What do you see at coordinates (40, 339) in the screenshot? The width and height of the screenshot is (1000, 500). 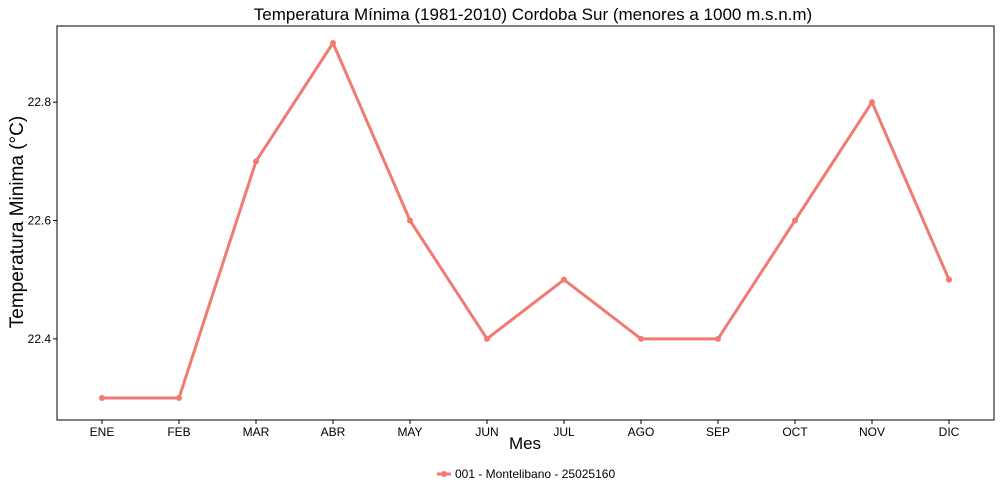 I see `y-tick-label: 22.4` at bounding box center [40, 339].